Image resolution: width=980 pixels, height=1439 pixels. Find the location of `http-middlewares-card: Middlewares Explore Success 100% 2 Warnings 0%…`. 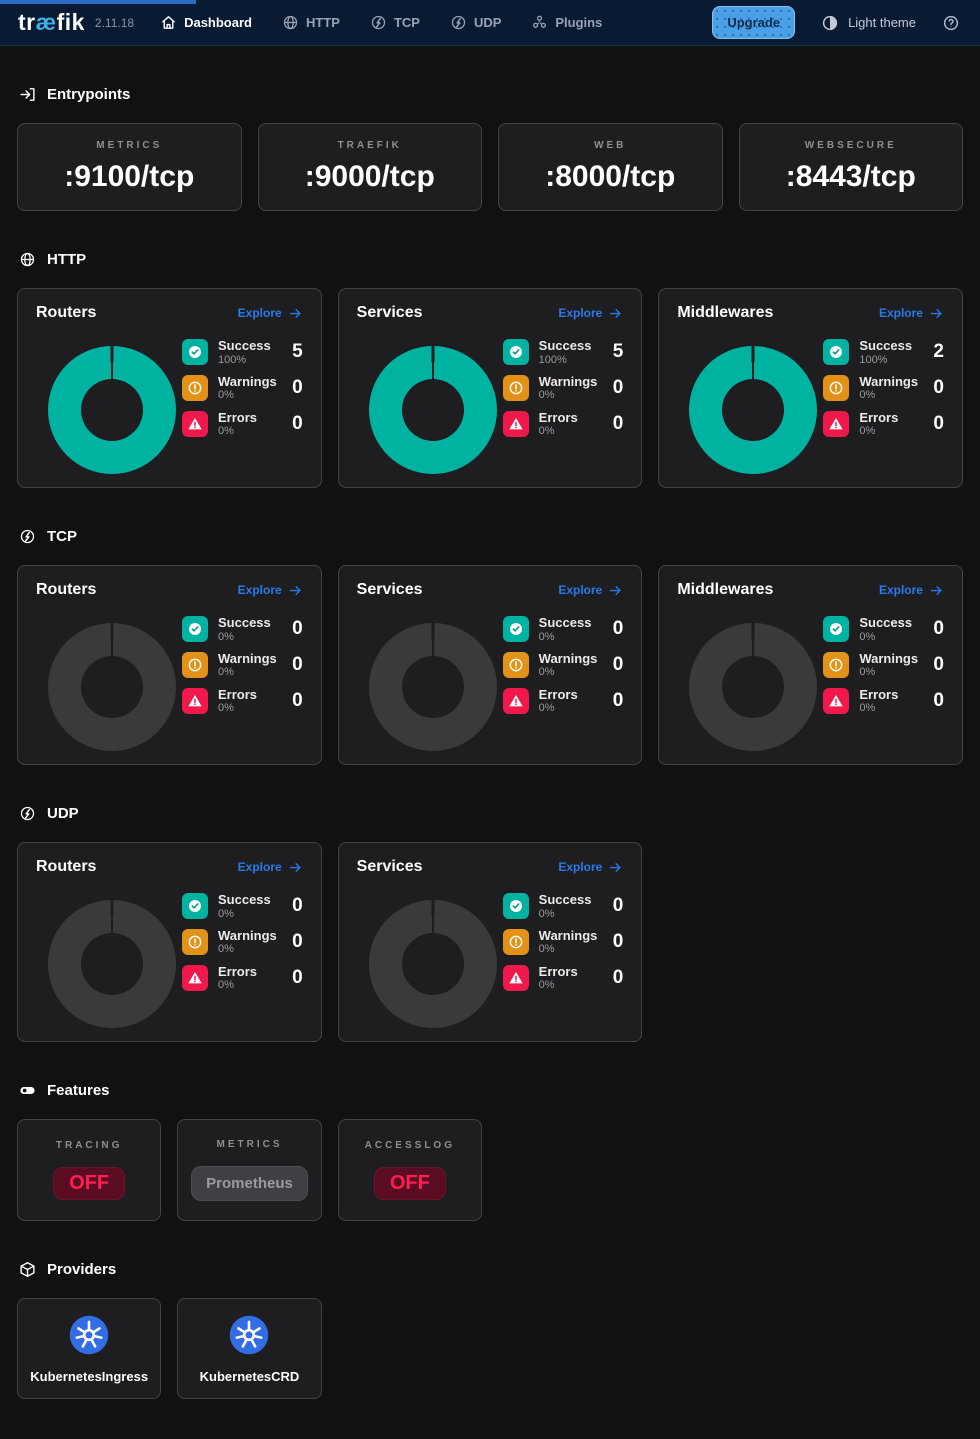

http-middlewares-card: Middlewares Explore Success 100% 2 Warnings 0%… is located at coordinates (810, 388).